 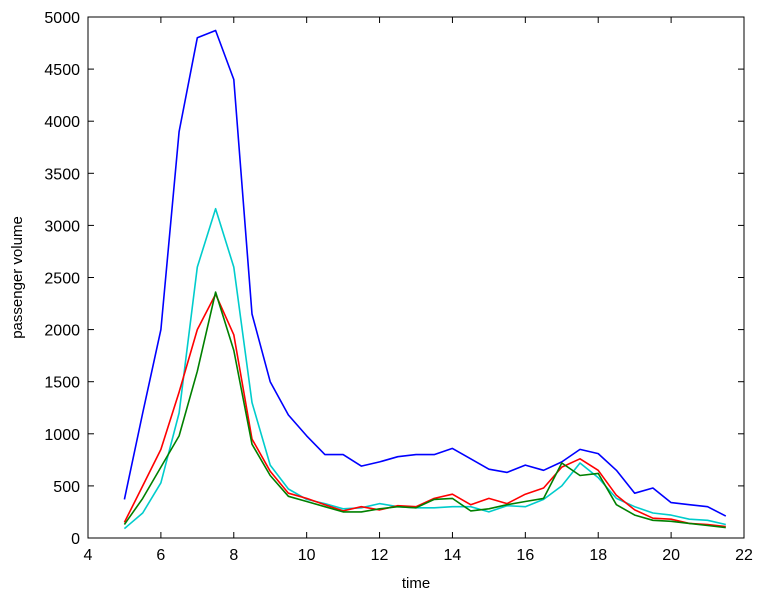 I want to click on x-tick-label: 6, so click(x=160, y=555).